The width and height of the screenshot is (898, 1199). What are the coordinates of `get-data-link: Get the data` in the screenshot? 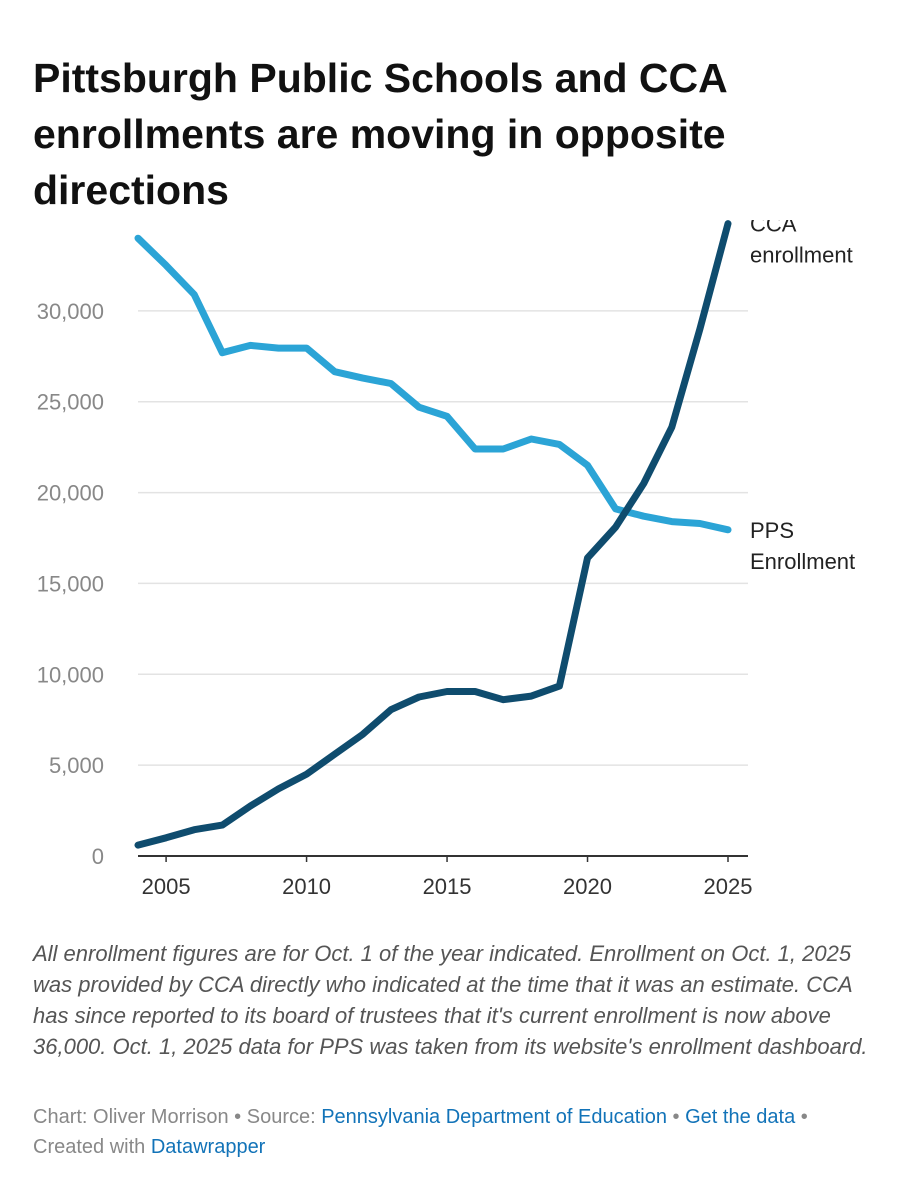 It's located at (740, 1117).